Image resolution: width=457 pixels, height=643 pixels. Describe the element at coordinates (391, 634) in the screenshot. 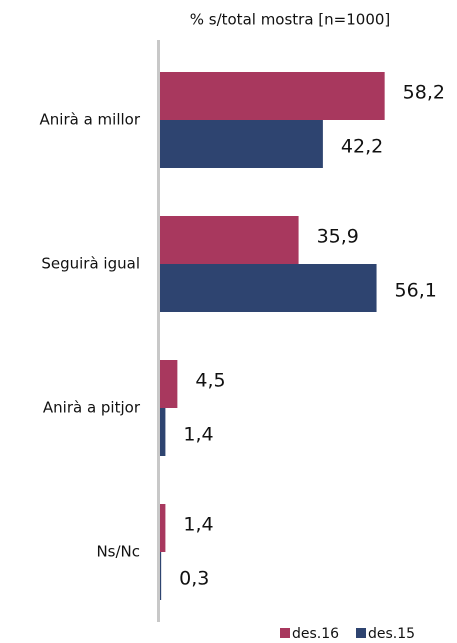

I see `legend-label: des.15` at that location.